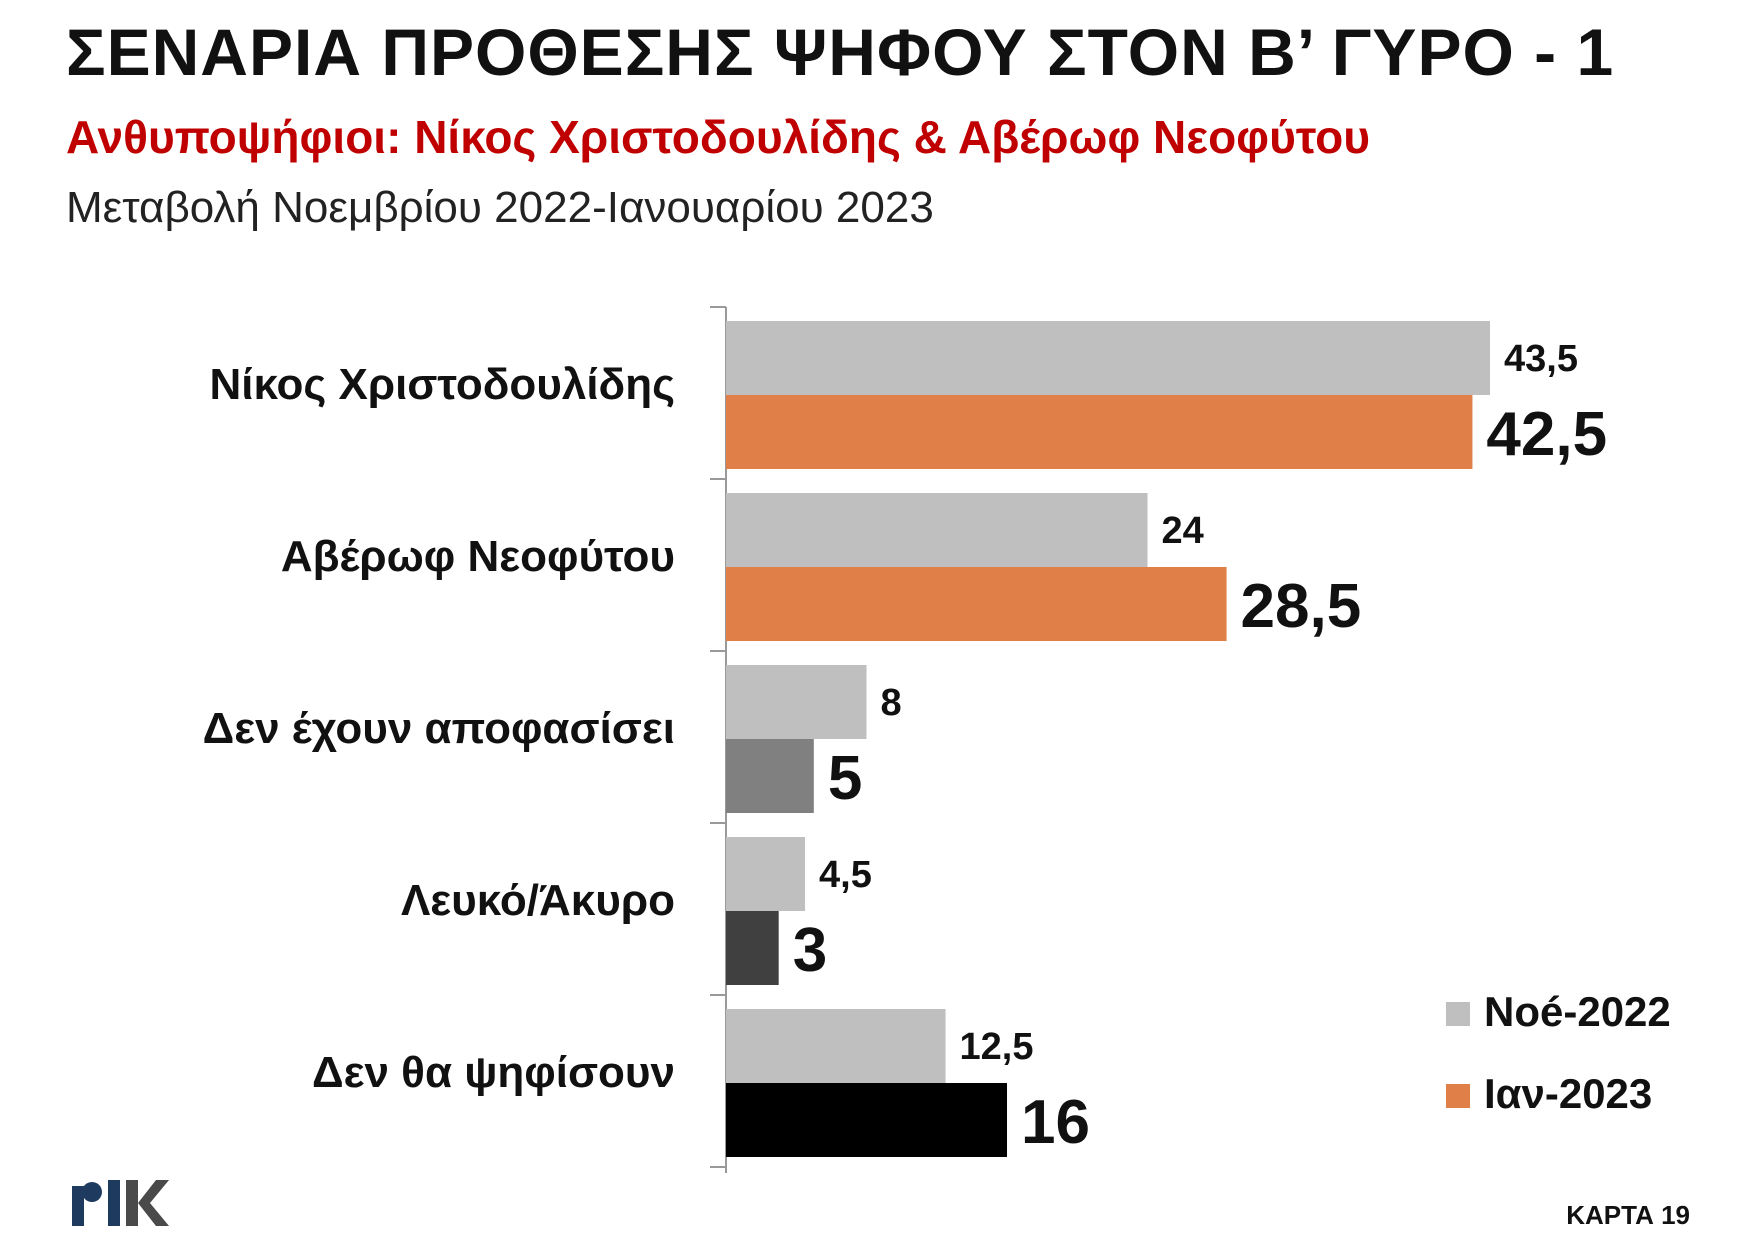 This screenshot has height=1241, width=1754. What do you see at coordinates (538, 900) in the screenshot?
I see `category-label: Λευκό/Άκυρο` at bounding box center [538, 900].